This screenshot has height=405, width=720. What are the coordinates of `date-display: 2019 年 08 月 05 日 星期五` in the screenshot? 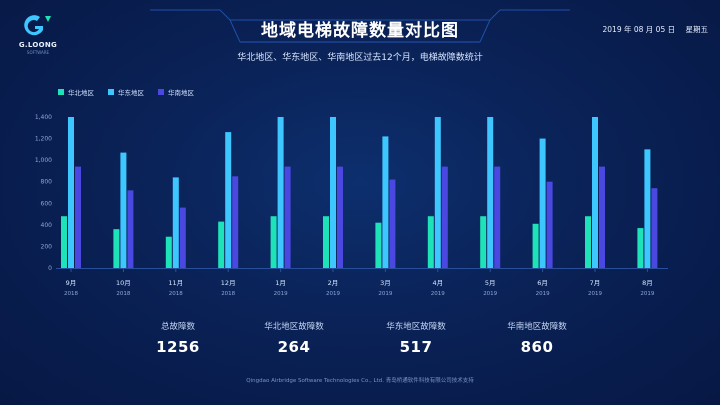 It's located at (652, 29).